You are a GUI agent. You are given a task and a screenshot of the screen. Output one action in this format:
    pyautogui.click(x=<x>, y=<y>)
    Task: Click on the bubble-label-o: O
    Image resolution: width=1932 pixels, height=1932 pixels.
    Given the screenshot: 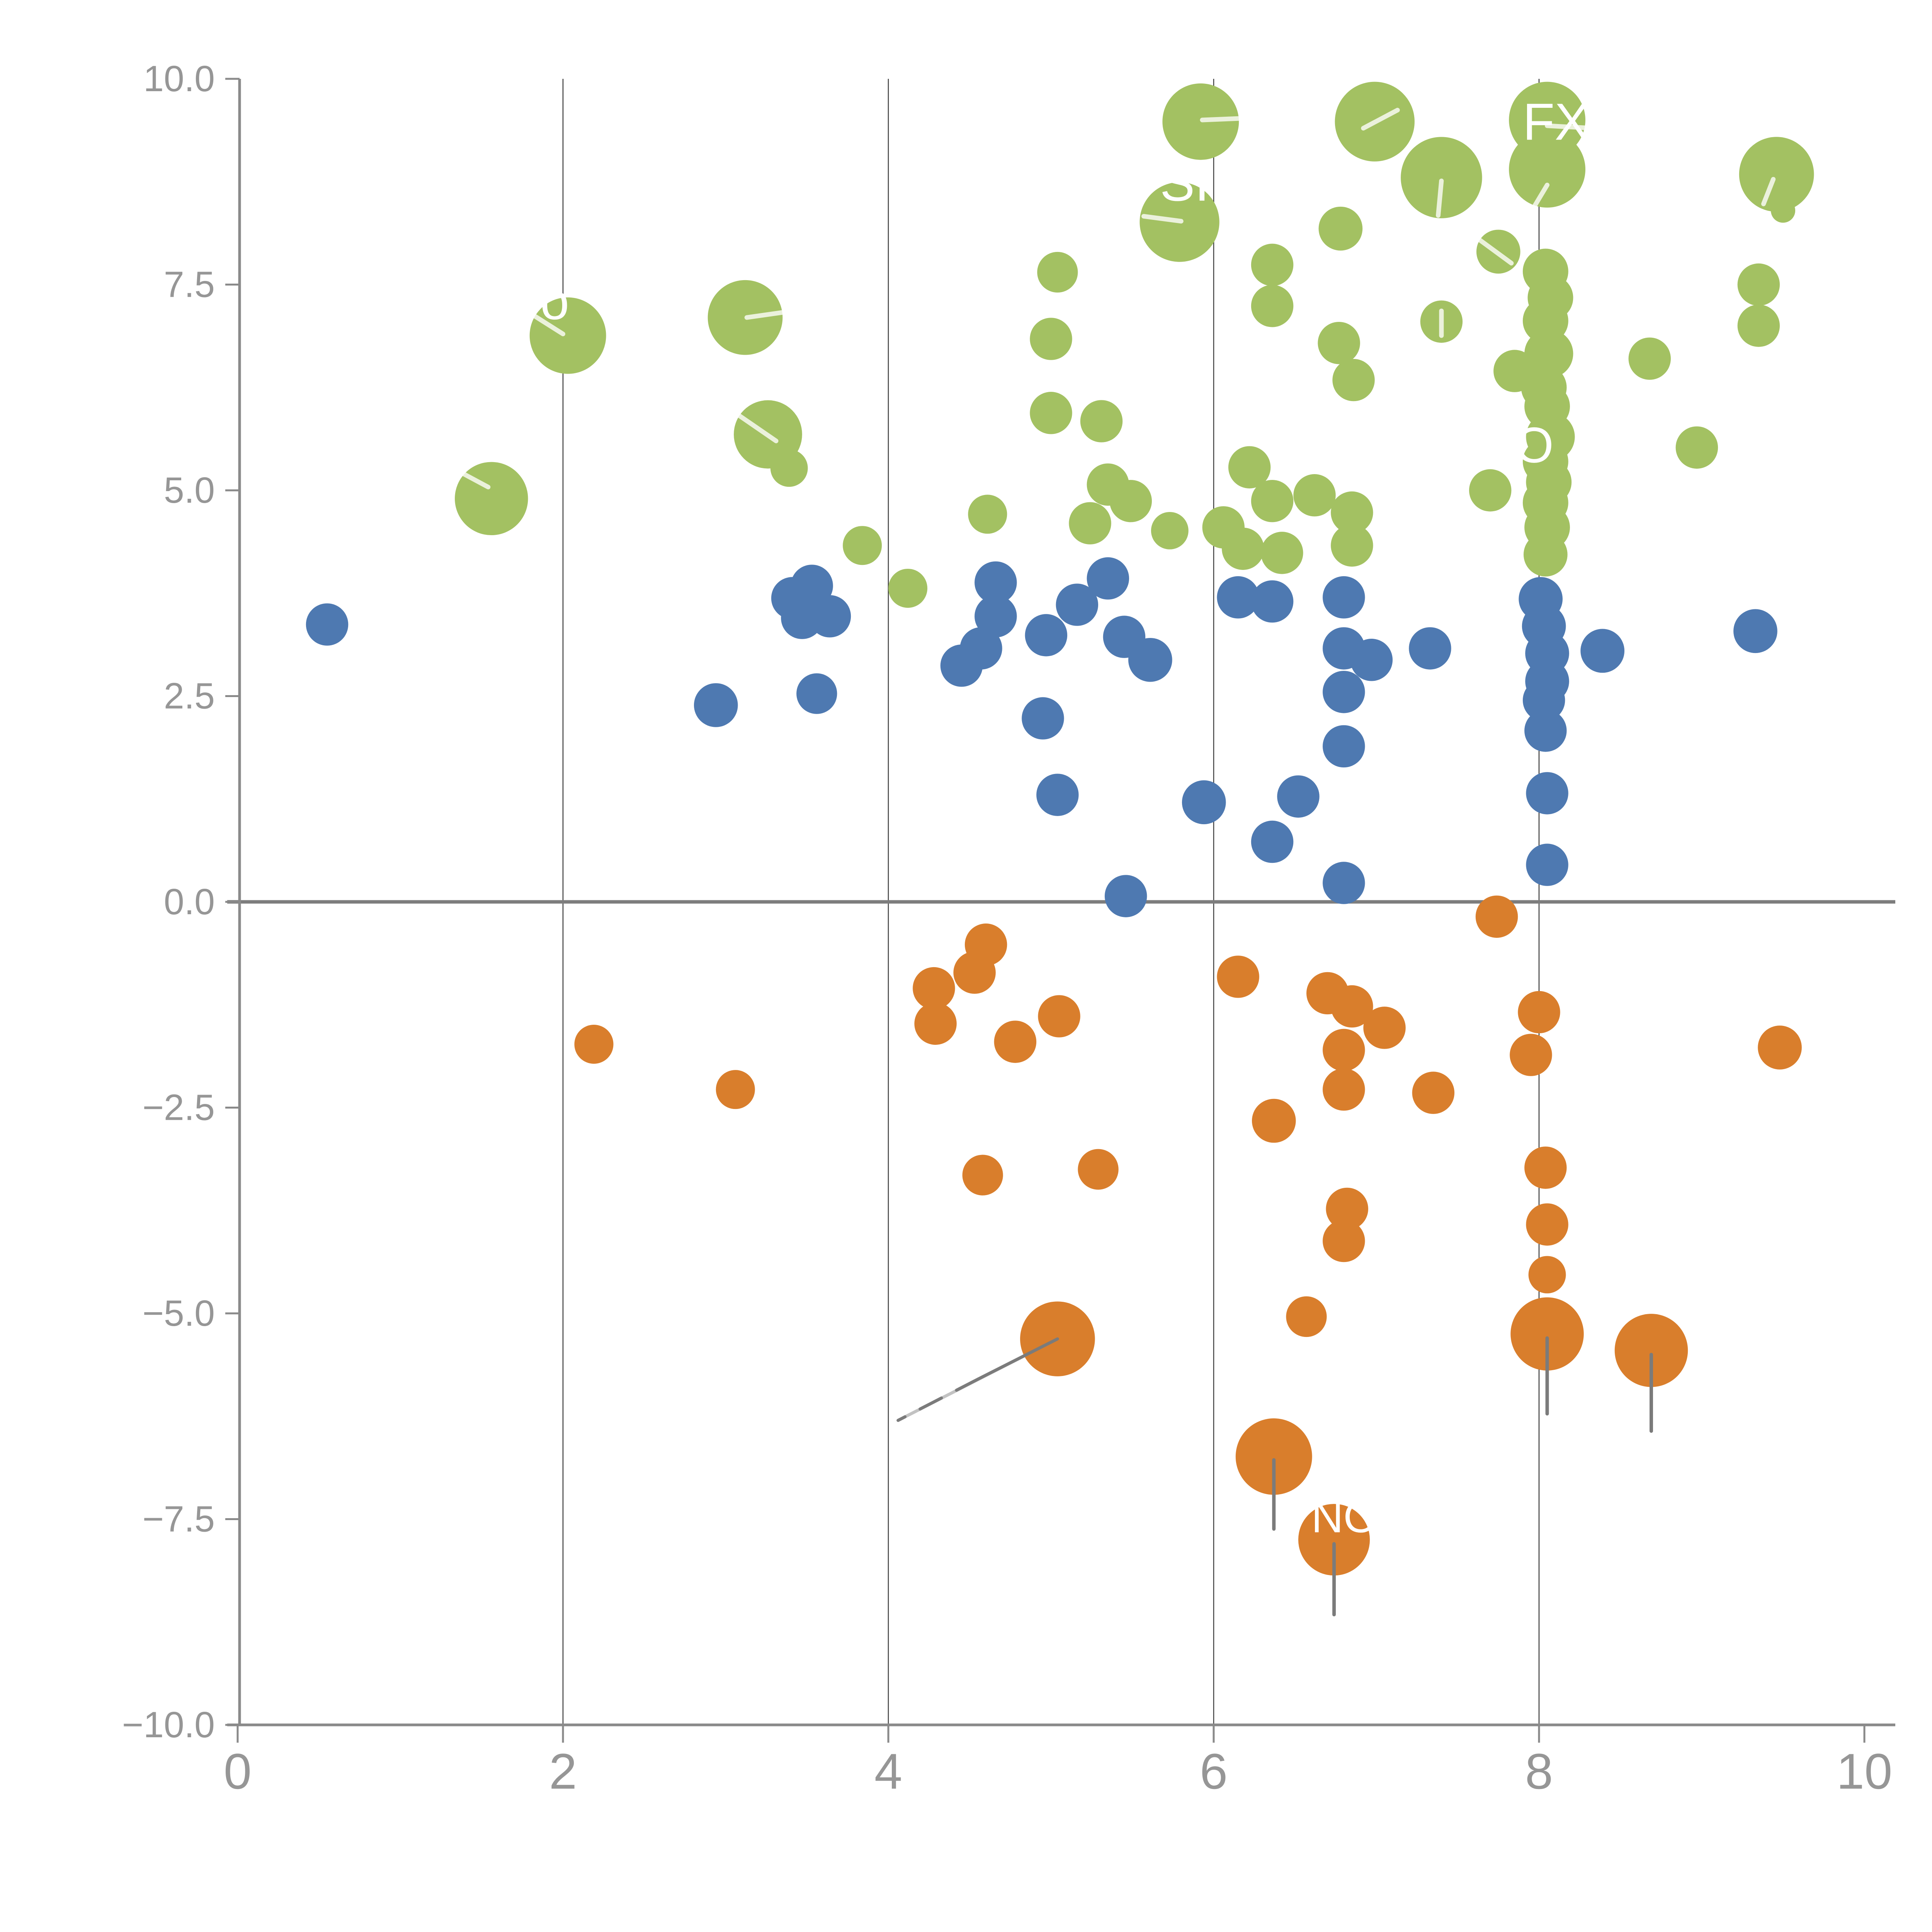 What is the action you would take?
    pyautogui.click(x=1534, y=445)
    